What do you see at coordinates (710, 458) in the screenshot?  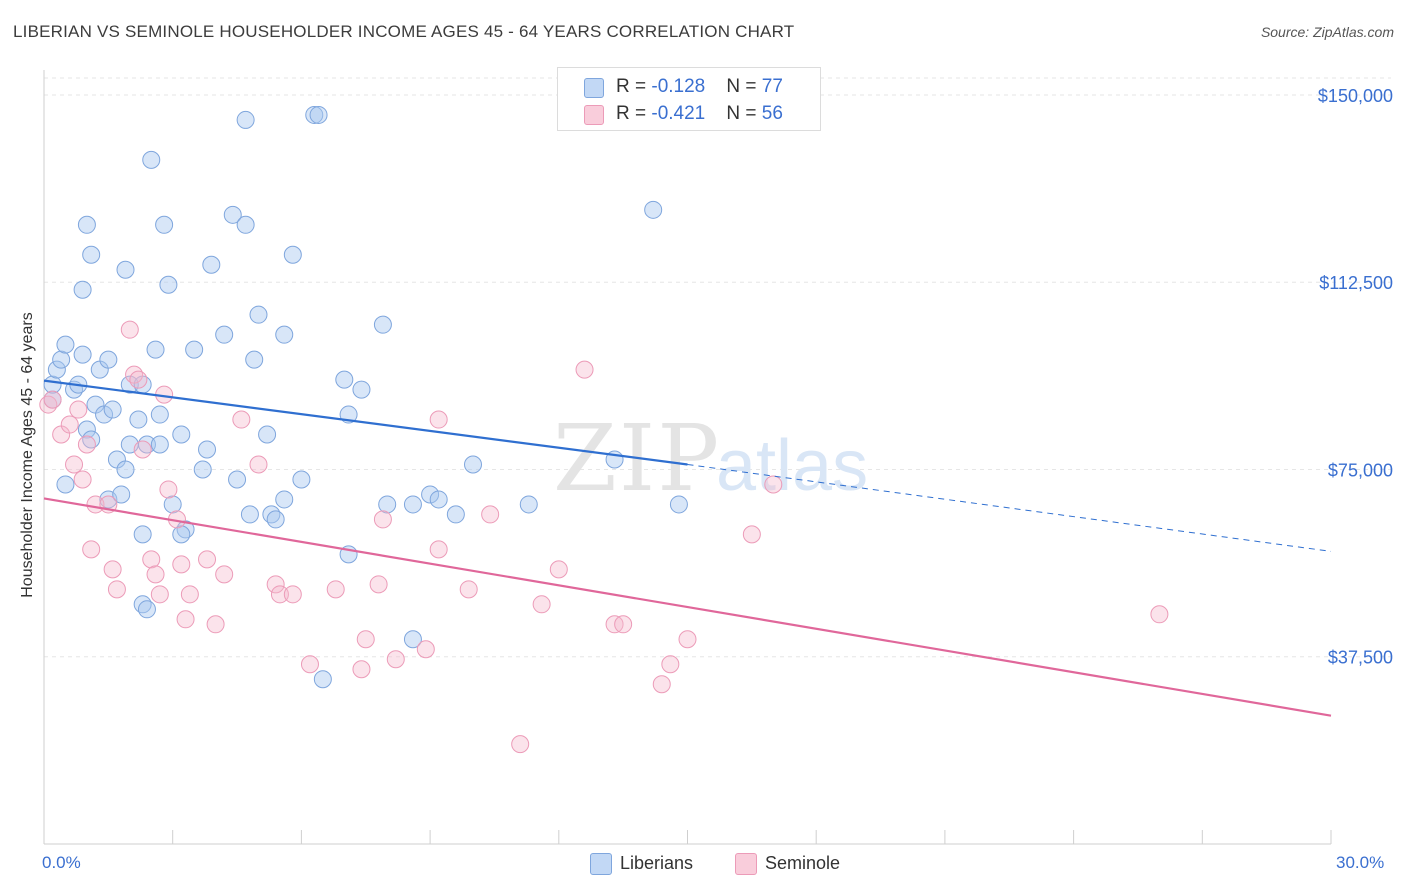 I see `watermark: ZIP atlas` at bounding box center [710, 458].